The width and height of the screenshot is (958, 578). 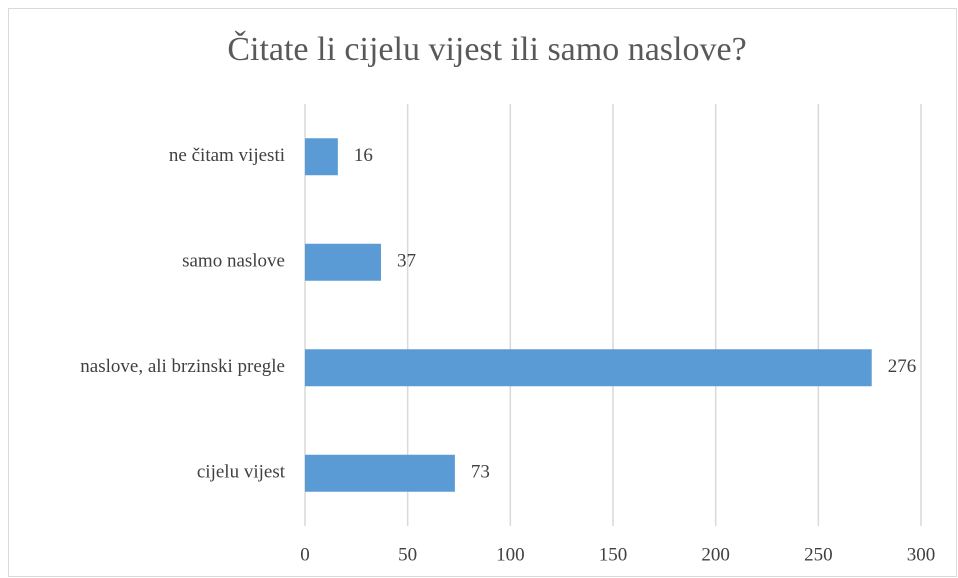 I want to click on x-tick-label: 0, so click(x=305, y=554).